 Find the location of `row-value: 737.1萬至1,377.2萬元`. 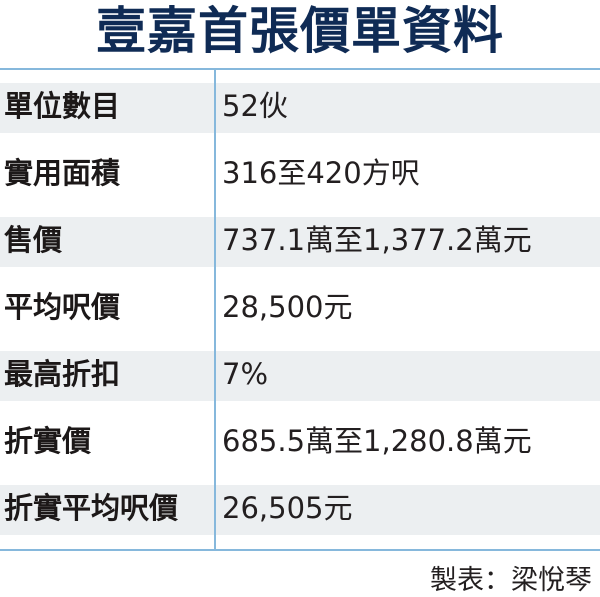

row-value: 737.1萬至1,377.2萬元 is located at coordinates (377, 240).